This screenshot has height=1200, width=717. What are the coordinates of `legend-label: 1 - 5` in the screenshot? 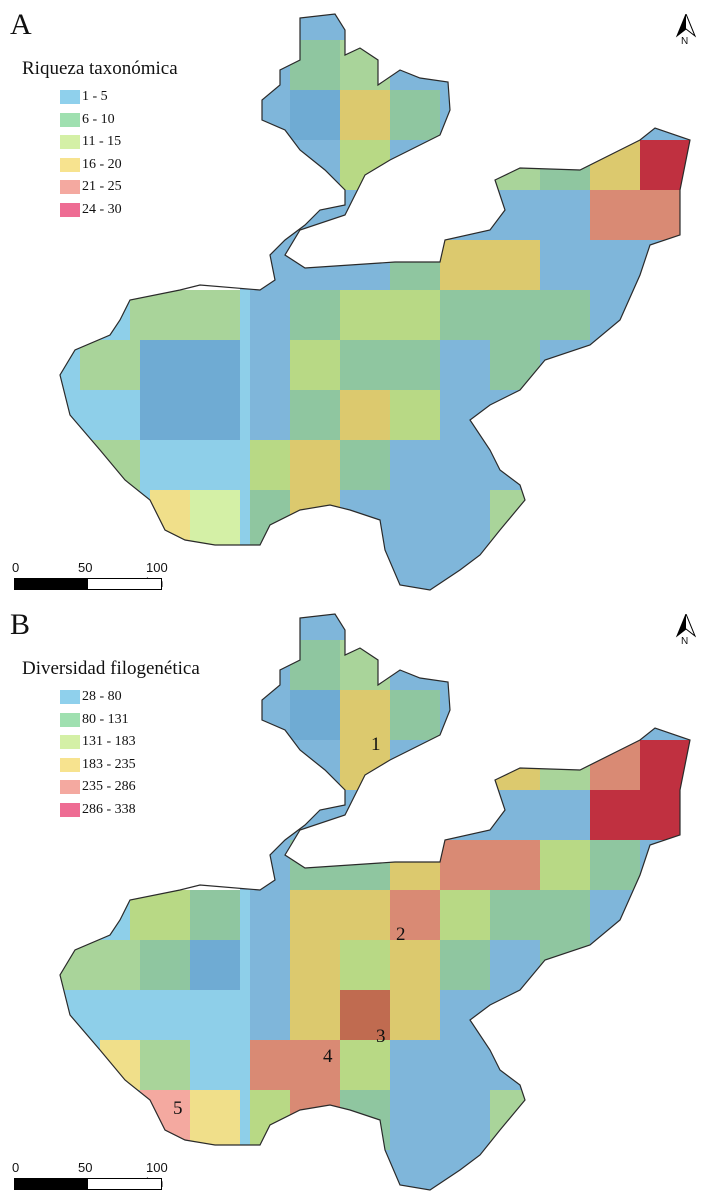 It's located at (95, 96).